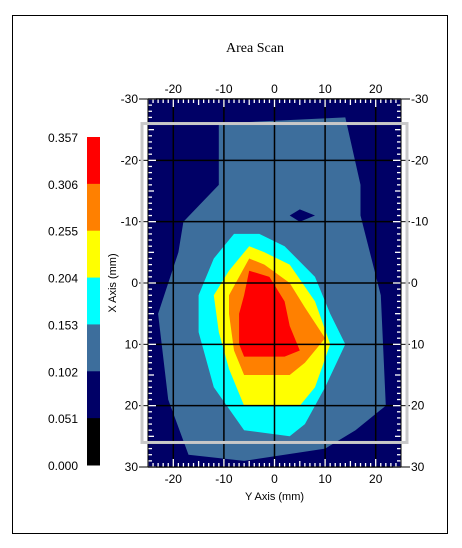 The image size is (462, 548). What do you see at coordinates (224, 89) in the screenshot?
I see `x-tick-label-top: -10` at bounding box center [224, 89].